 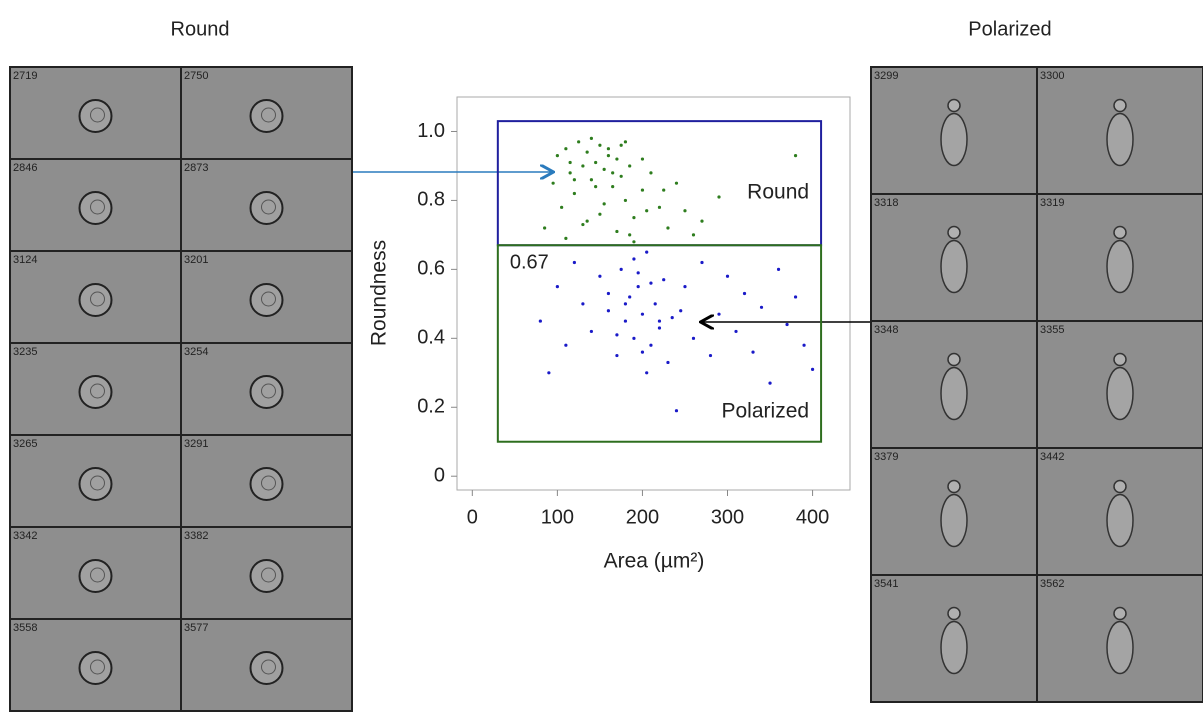 What do you see at coordinates (196, 168) in the screenshot?
I see `cell-id: 2873` at bounding box center [196, 168].